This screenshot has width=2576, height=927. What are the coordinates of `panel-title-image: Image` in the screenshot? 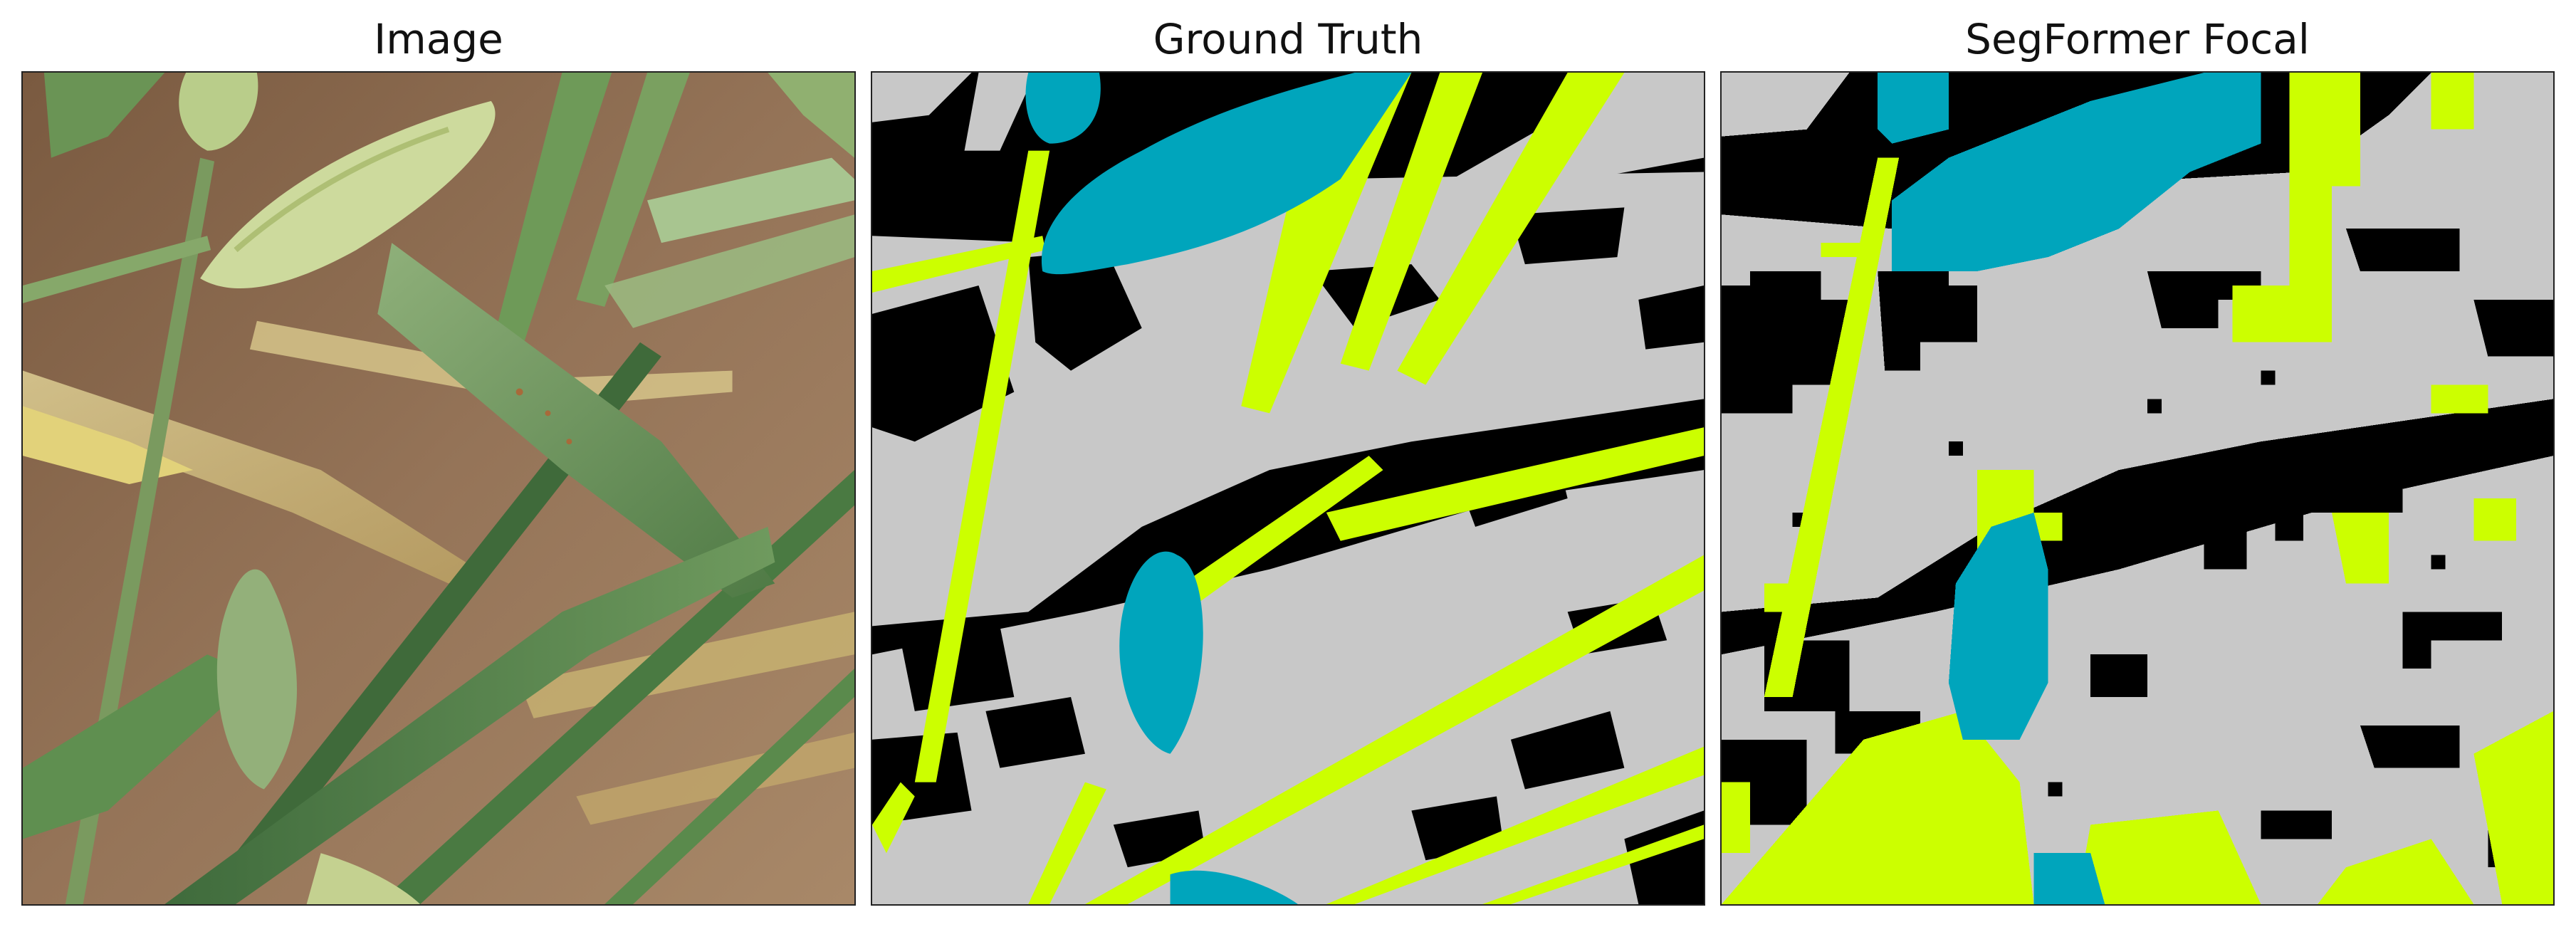 It's located at (438, 39).